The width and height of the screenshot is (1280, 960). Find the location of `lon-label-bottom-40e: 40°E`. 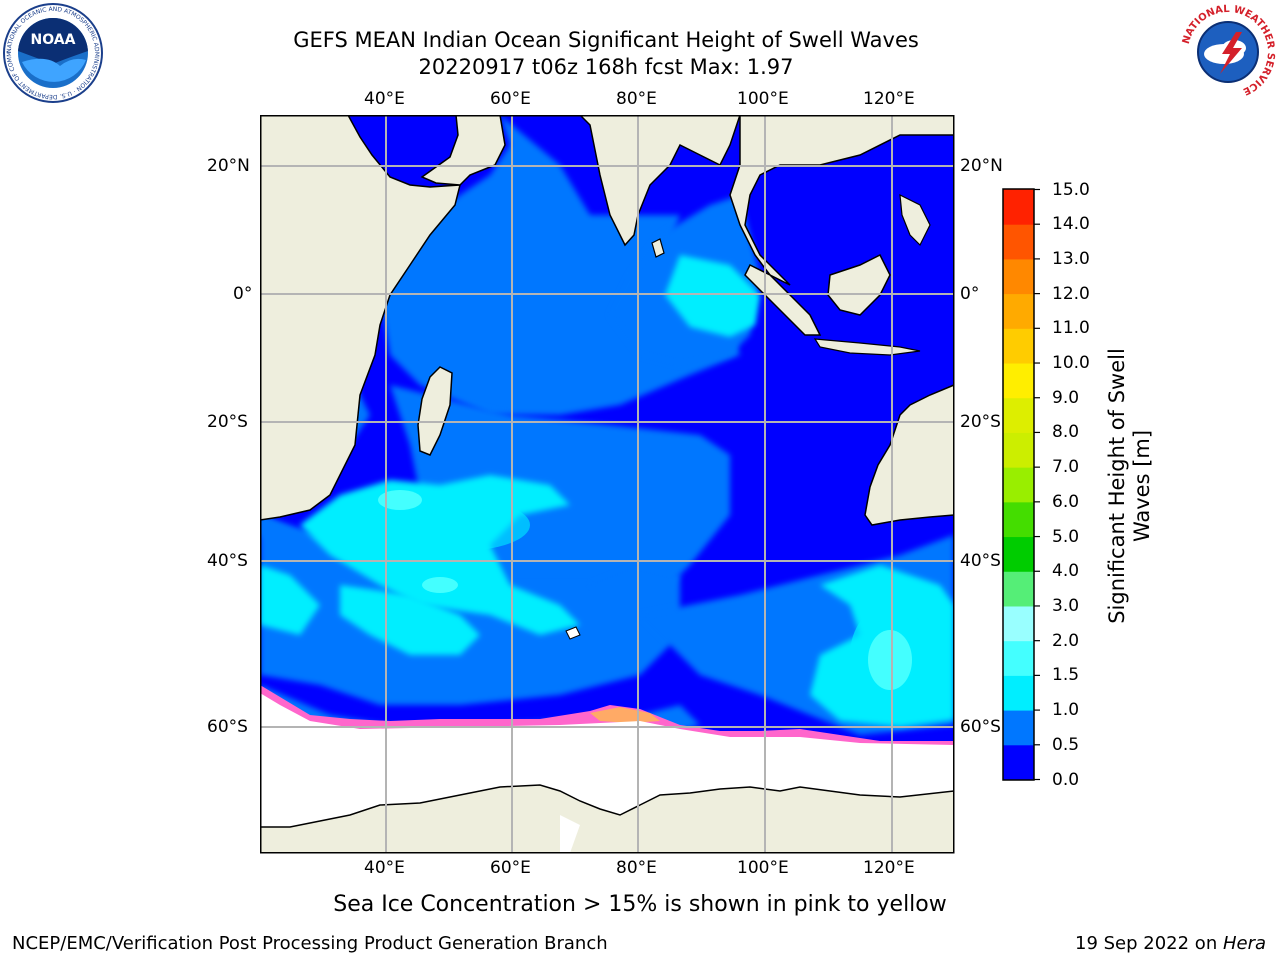

lon-label-bottom-40e: 40°E is located at coordinates (384, 868).